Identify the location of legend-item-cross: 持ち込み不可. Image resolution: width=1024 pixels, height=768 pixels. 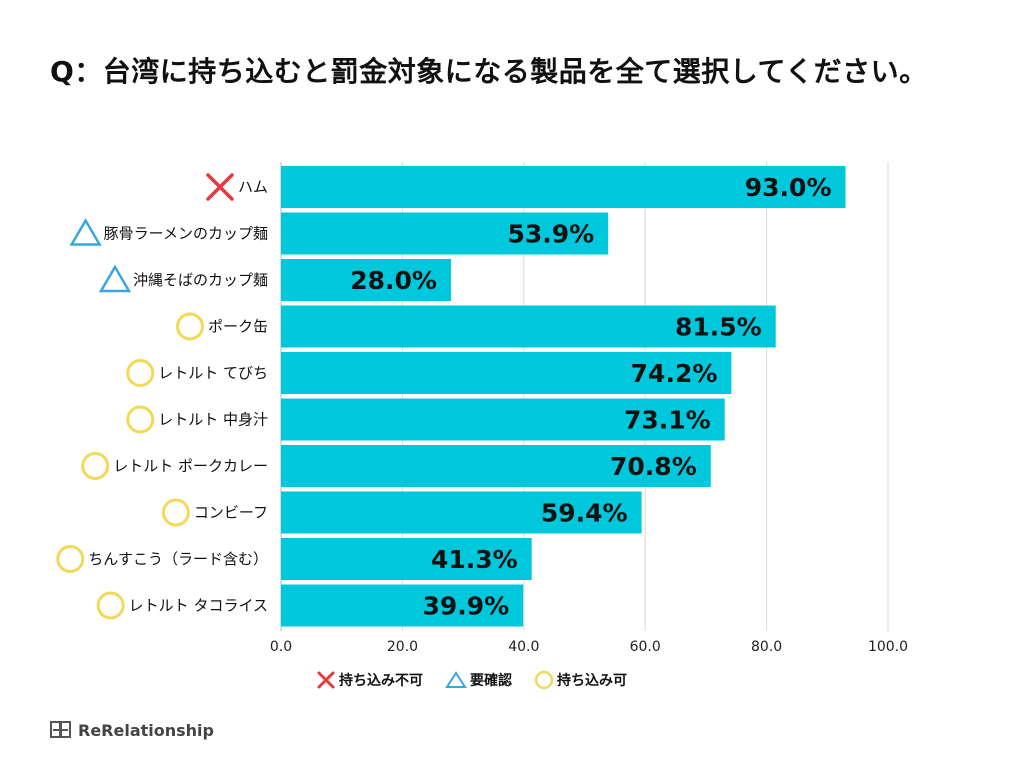
(369, 680).